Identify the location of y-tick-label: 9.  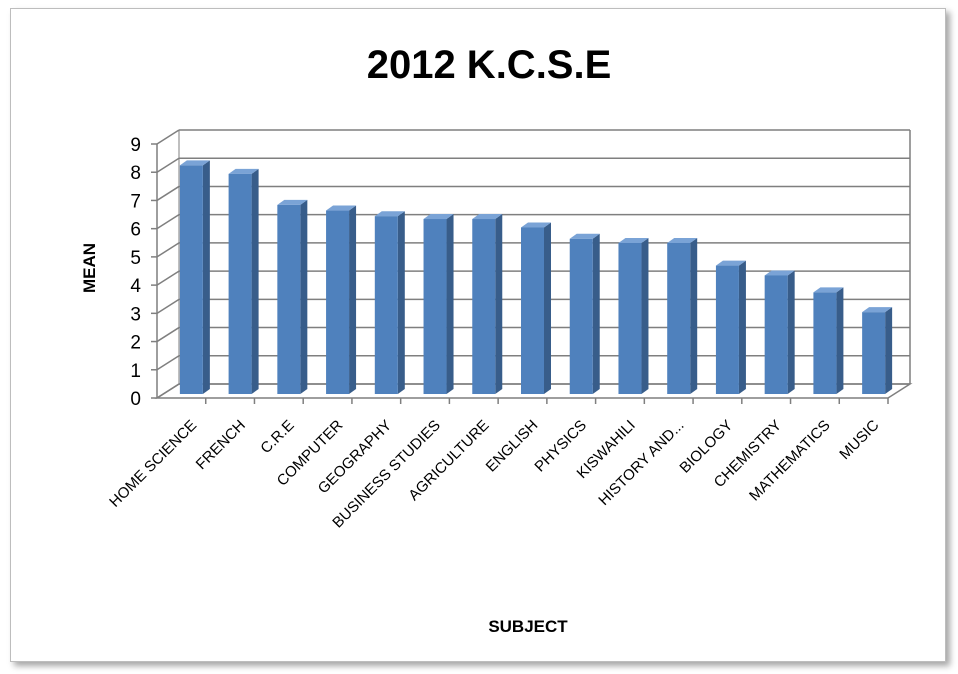
(135, 145).